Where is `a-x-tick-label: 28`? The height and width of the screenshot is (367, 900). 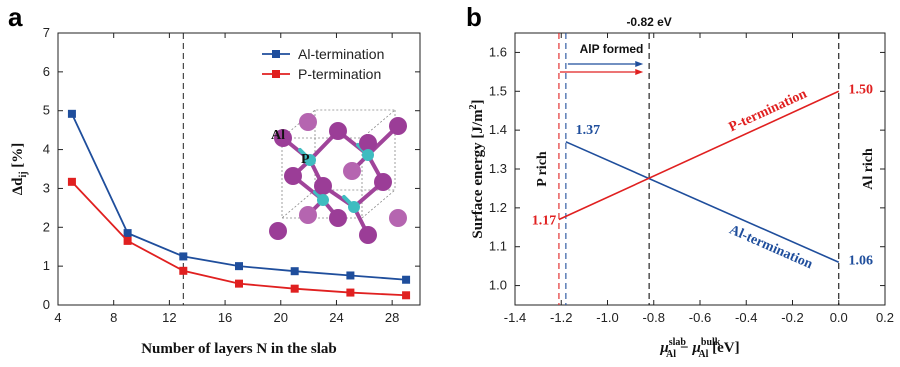
a-x-tick-label: 28 is located at coordinates (392, 317).